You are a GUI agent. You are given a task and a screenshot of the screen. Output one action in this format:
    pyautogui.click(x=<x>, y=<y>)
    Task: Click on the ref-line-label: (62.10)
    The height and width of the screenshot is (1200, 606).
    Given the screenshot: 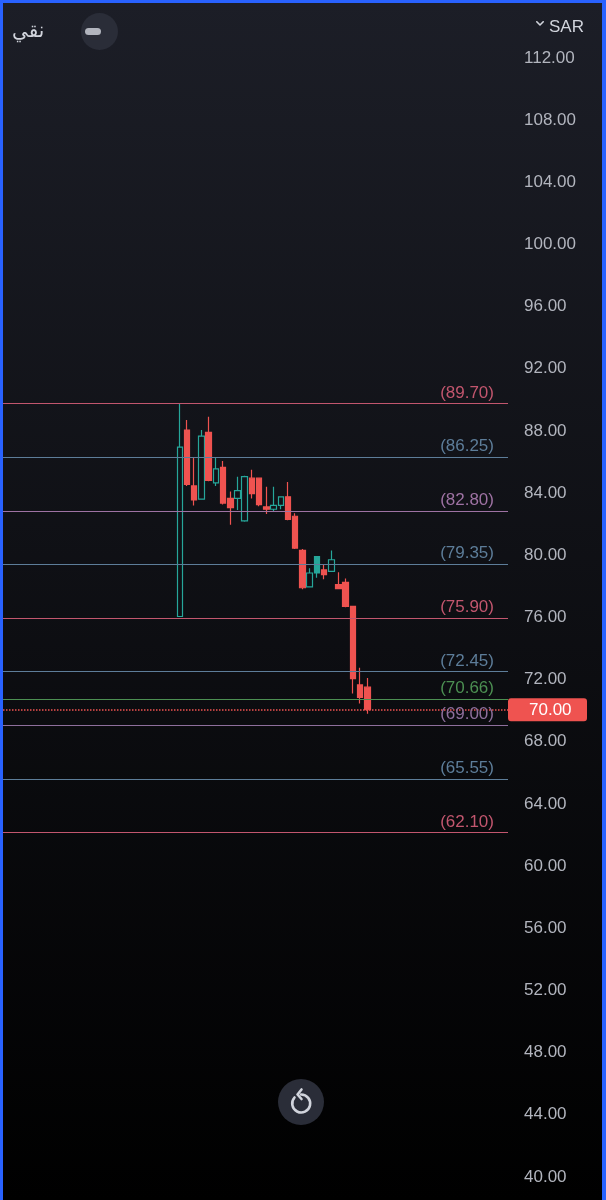 What is the action you would take?
    pyautogui.click(x=467, y=821)
    